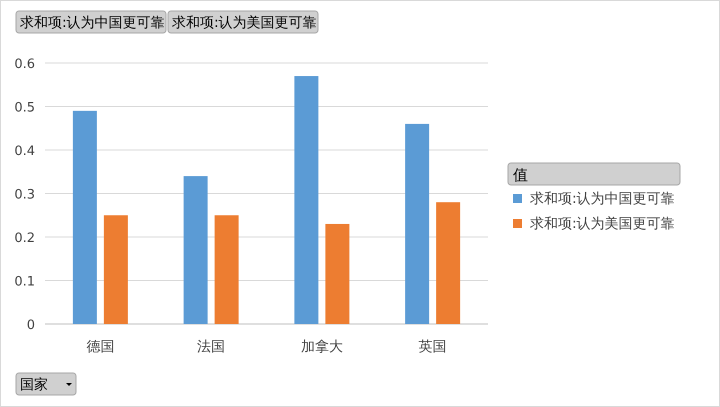 The height and width of the screenshot is (407, 720). Describe the element at coordinates (24, 64) in the screenshot. I see `y-tick-label: 0.6` at that location.